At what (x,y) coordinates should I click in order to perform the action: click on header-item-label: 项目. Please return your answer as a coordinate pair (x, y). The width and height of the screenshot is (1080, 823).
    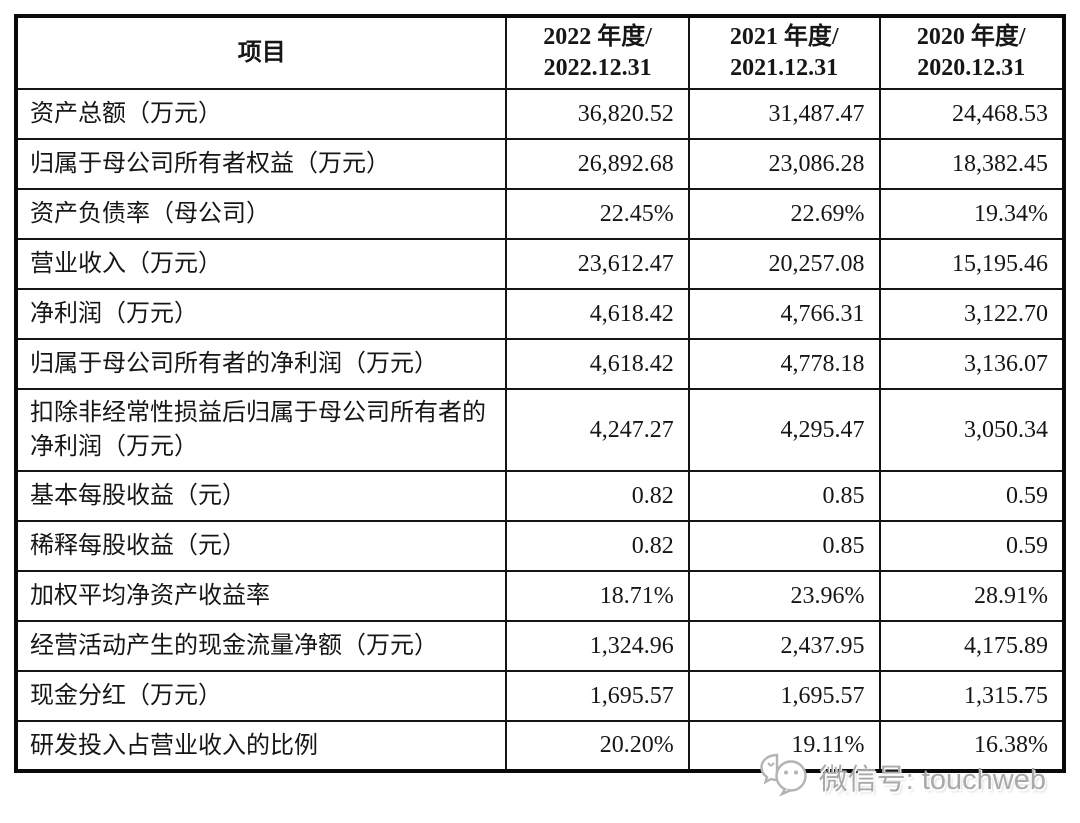
    Looking at the image, I should click on (261, 52).